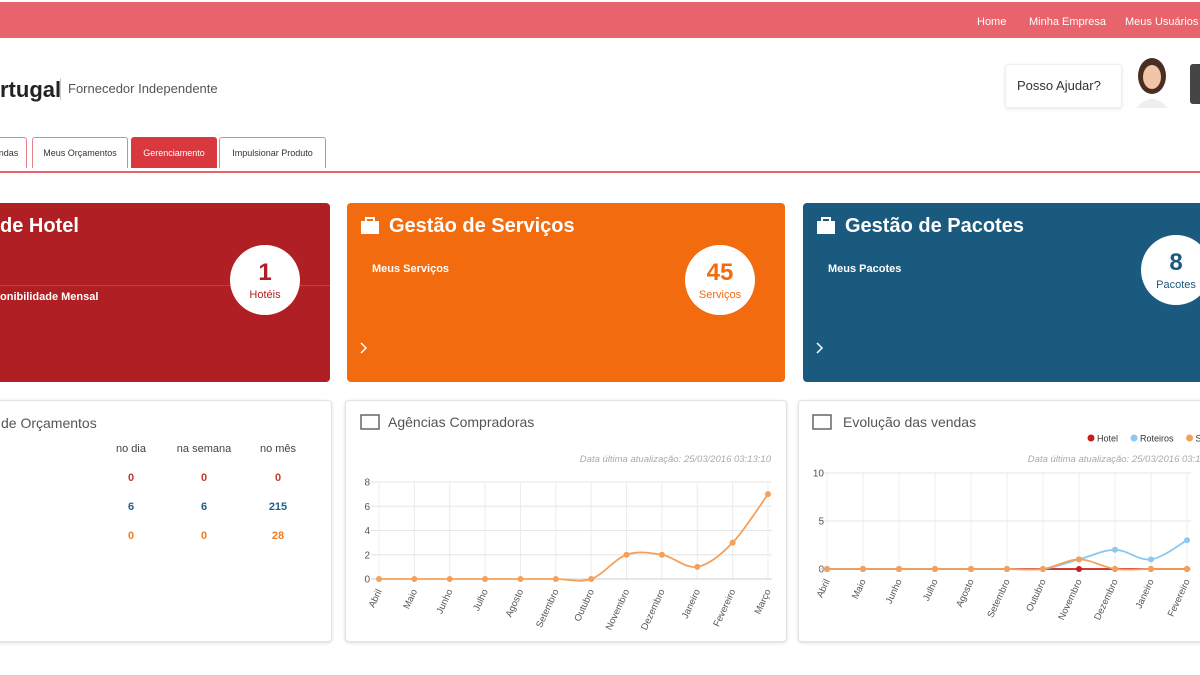  Describe the element at coordinates (653, 610) in the screenshot. I see `x-tick-label: Dezembro` at that location.